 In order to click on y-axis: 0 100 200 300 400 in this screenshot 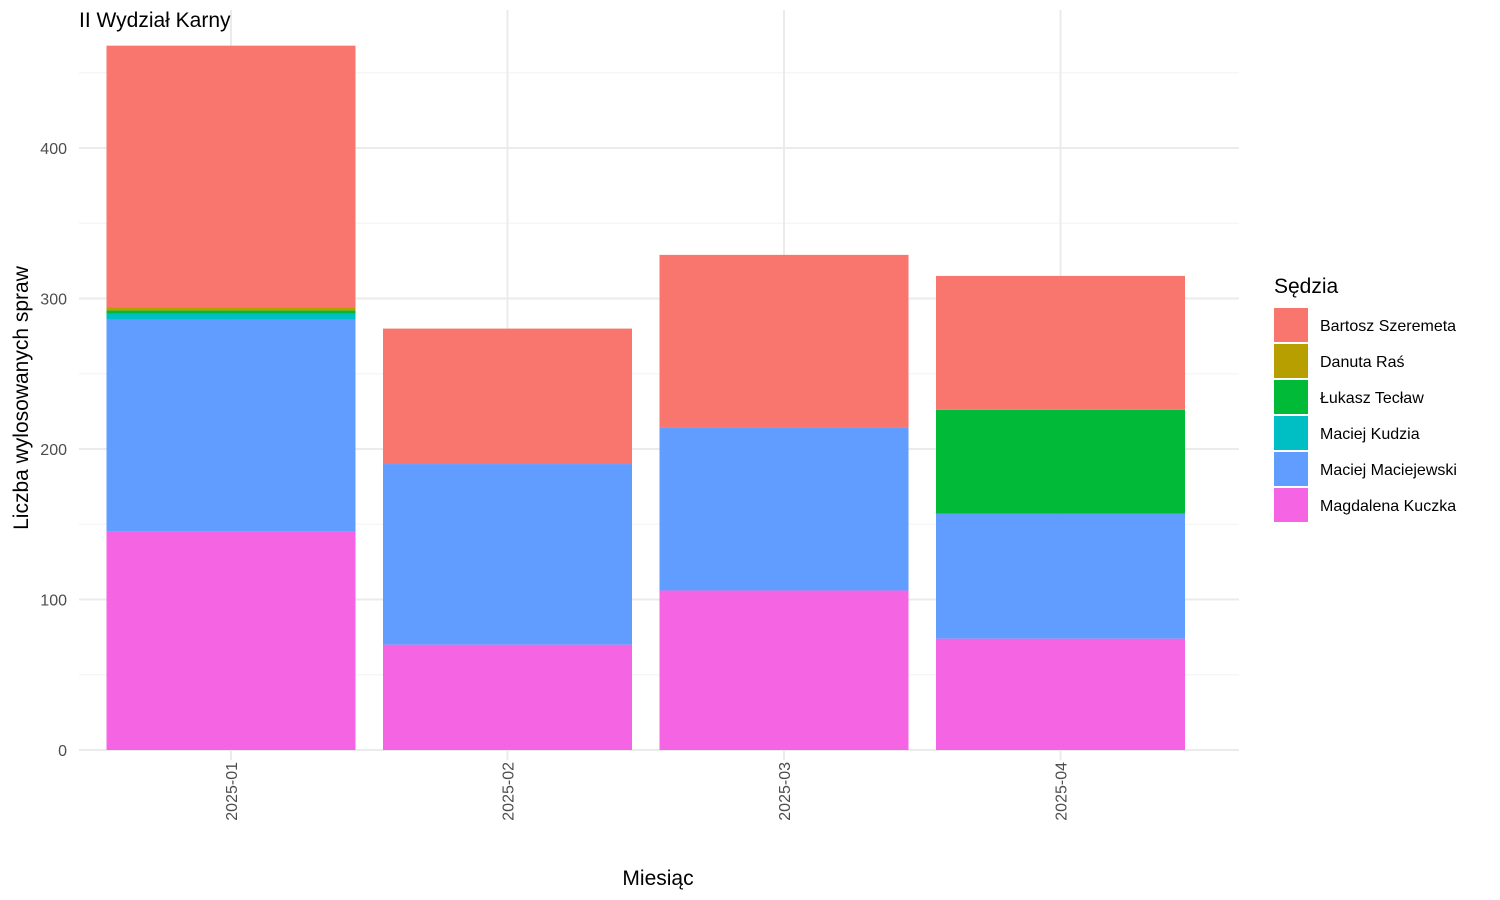, I will do `click(53, 450)`.